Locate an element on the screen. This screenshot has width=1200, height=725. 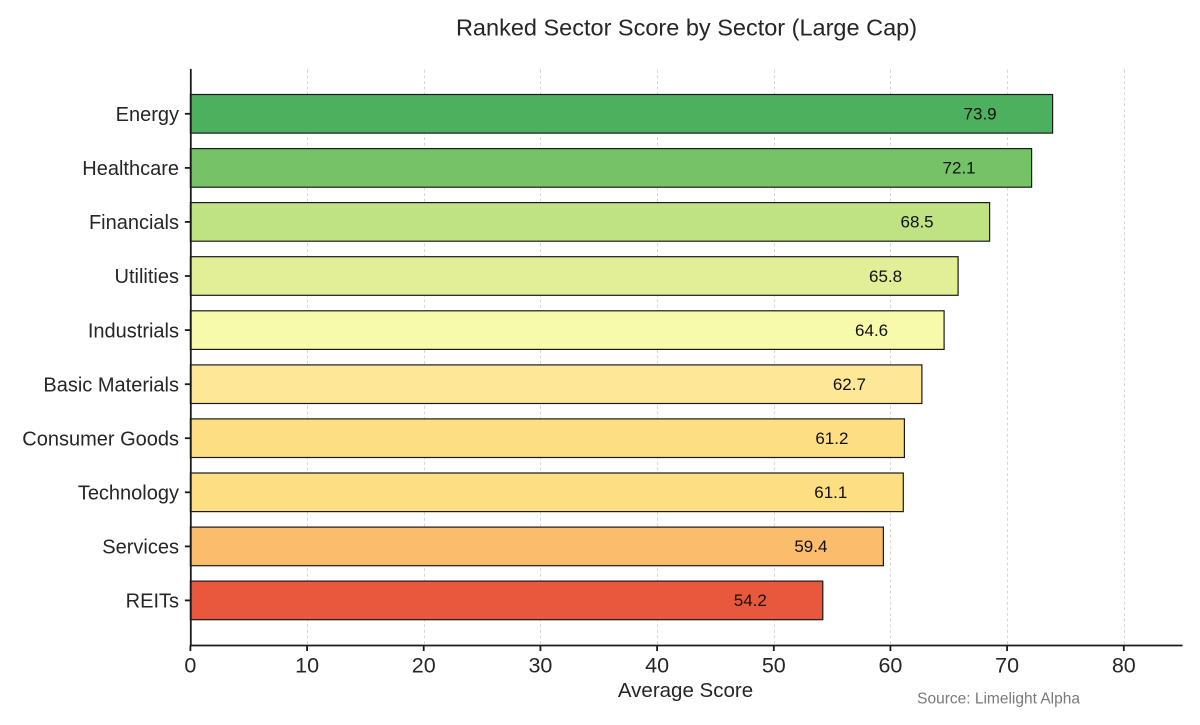
svg-text: 61.1 is located at coordinates (830, 492).